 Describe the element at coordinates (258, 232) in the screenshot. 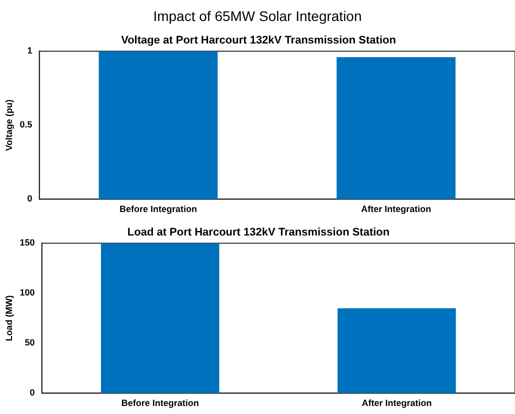

I see `chart-title: Load at Port Harcourt 132kV Transmission Station` at that location.